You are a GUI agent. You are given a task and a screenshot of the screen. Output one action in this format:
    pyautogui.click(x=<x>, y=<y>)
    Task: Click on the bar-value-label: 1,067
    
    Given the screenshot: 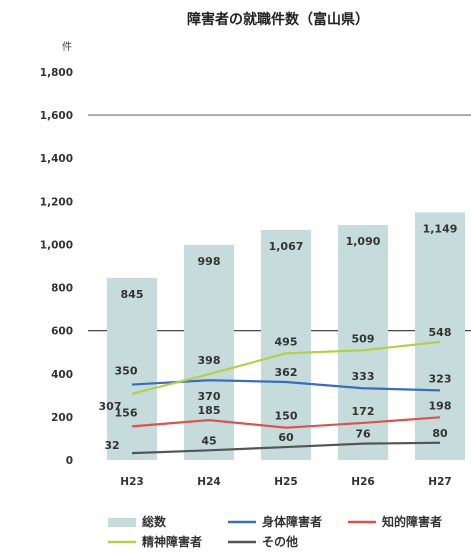 What is the action you would take?
    pyautogui.click(x=286, y=246)
    